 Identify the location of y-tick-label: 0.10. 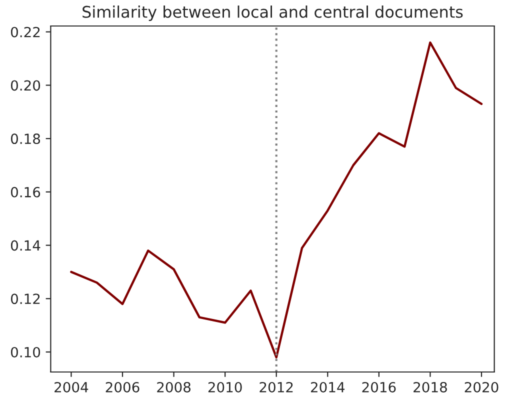
(25, 352).